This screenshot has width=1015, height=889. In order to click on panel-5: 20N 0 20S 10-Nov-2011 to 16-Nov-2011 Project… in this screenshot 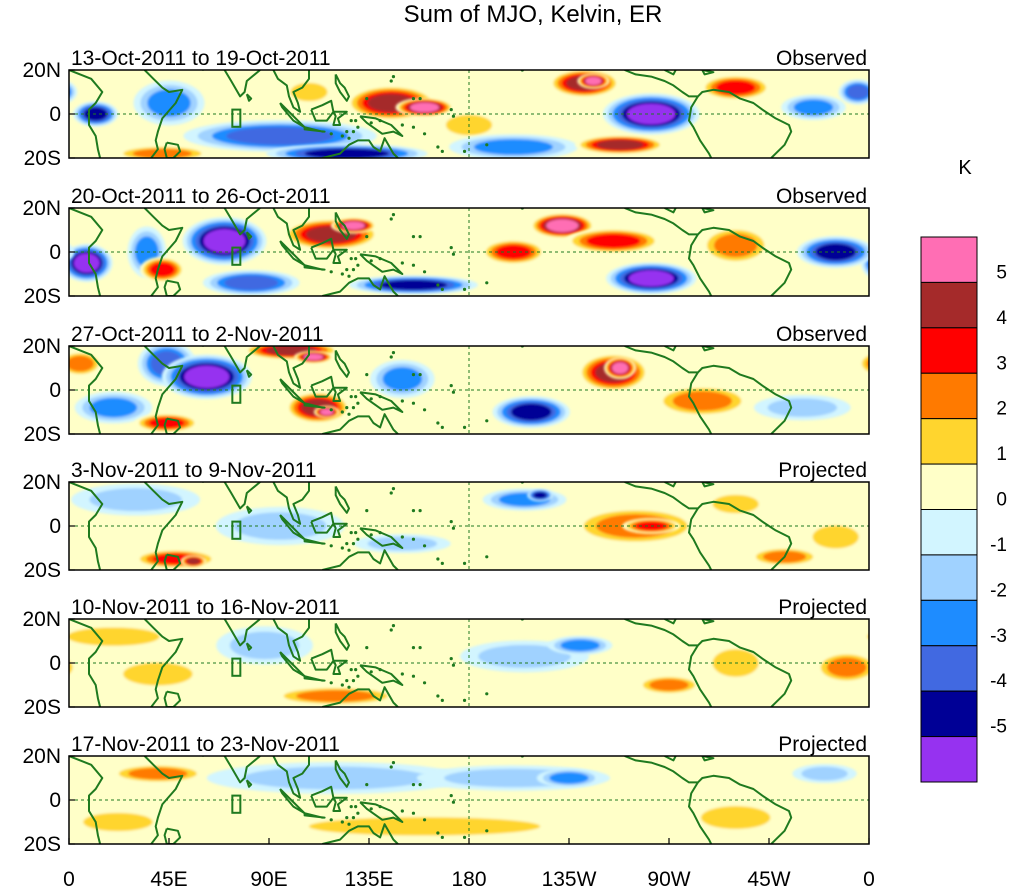, I will do `click(446, 657)`.